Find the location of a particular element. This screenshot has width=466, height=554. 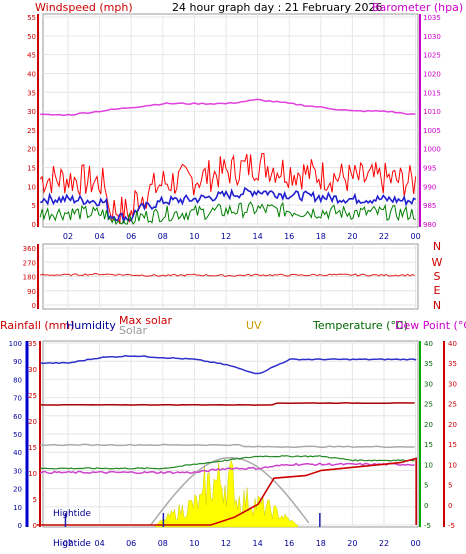

max-solar-upper-line is located at coordinates (227, 404).